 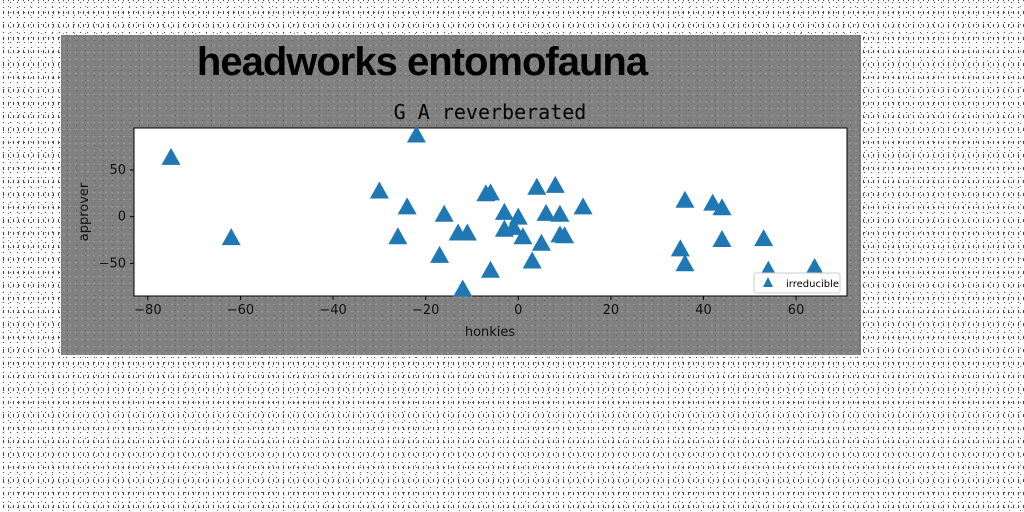 What do you see at coordinates (122, 217) in the screenshot?
I see `y-tick-label: 0` at bounding box center [122, 217].